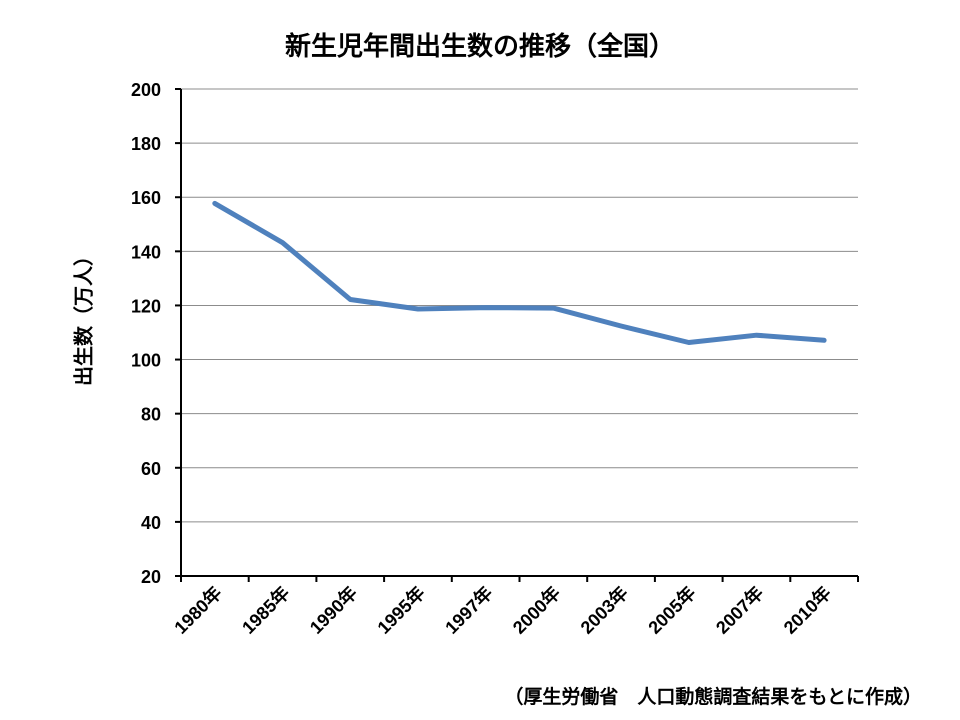  I want to click on x-tick-label: 1980年, so click(198, 610).